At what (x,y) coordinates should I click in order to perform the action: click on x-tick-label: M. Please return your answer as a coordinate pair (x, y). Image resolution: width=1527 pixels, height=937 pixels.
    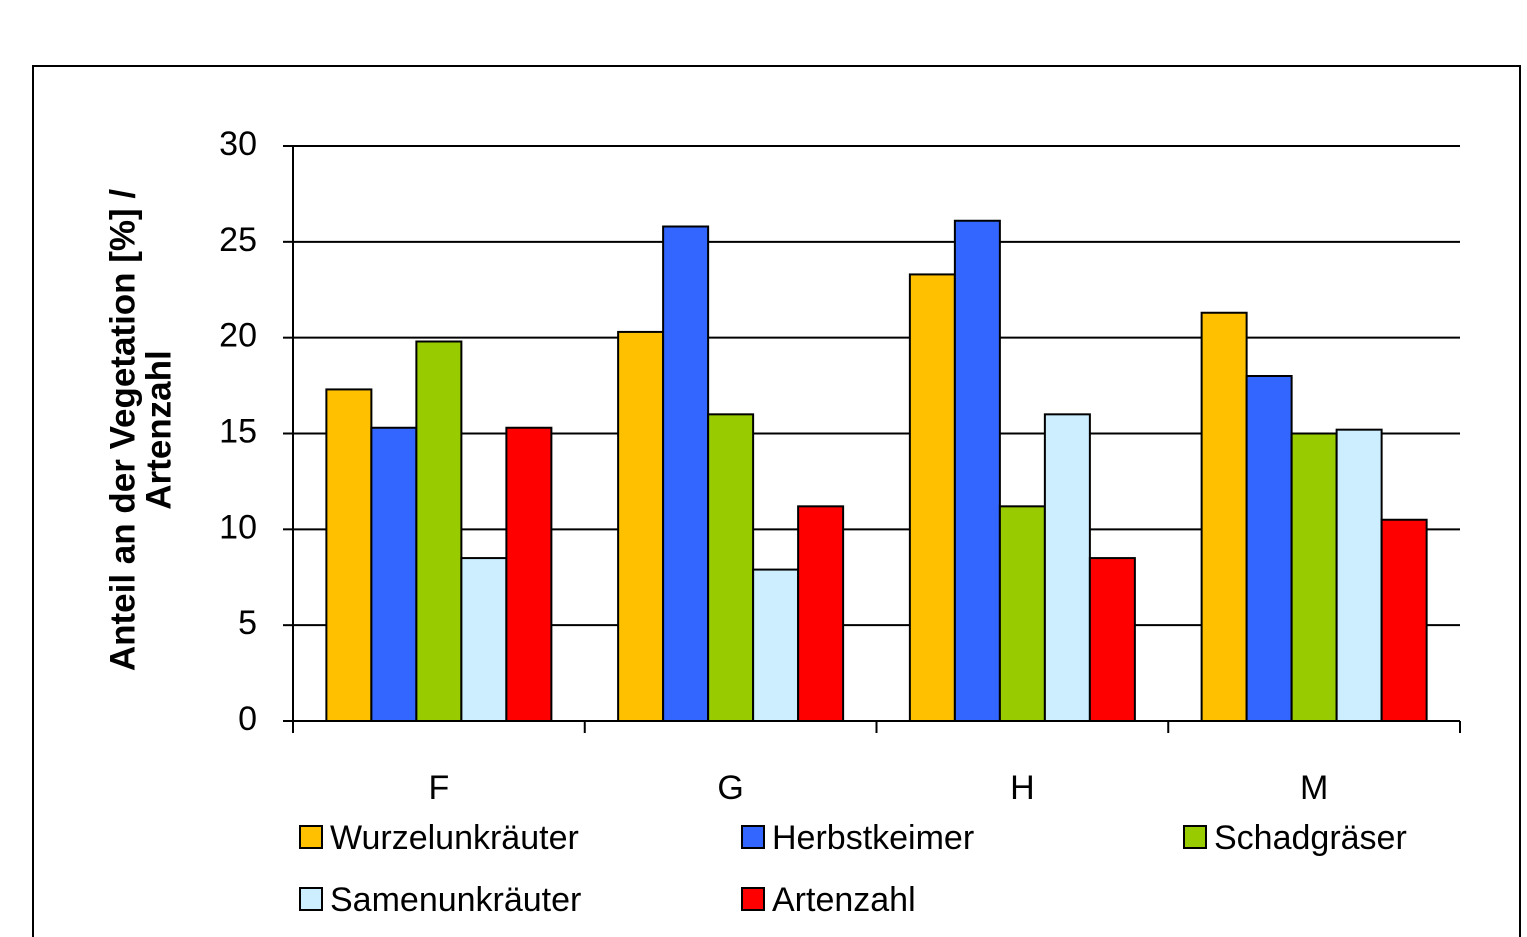
    Looking at the image, I should click on (1314, 788).